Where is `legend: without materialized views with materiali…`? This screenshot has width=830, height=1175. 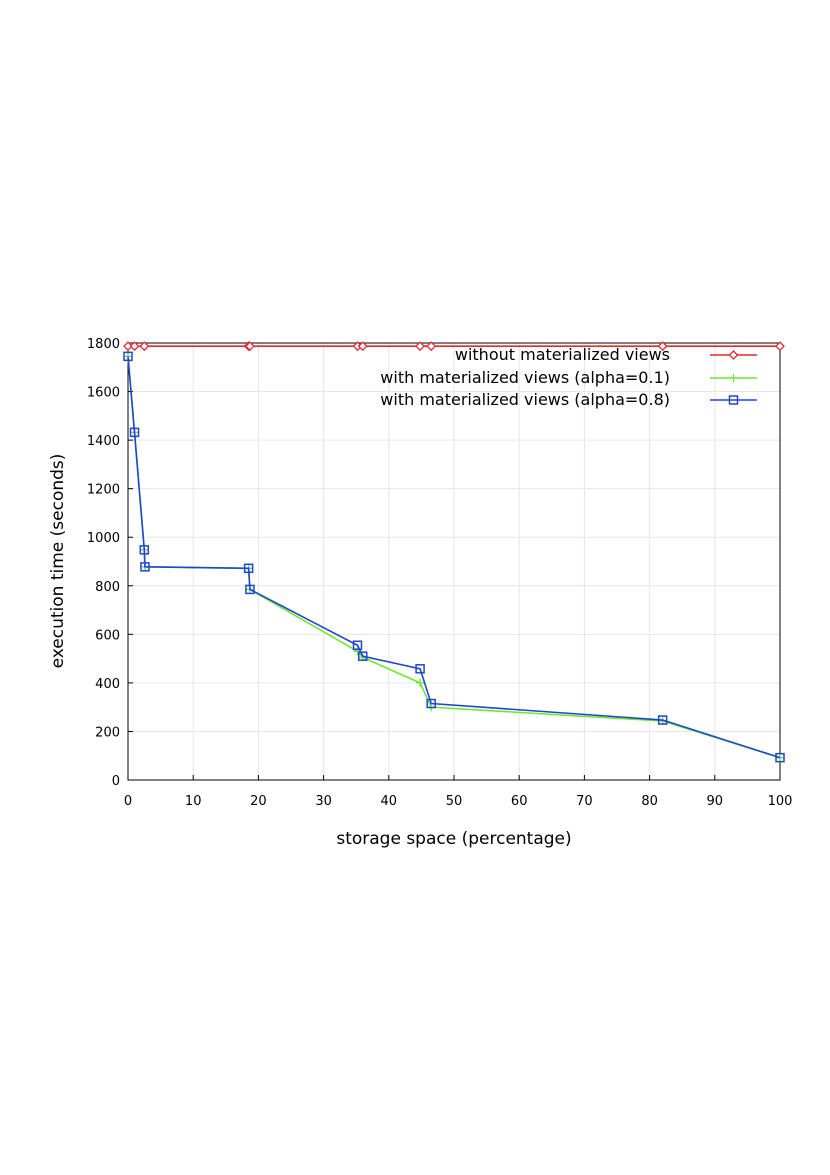 legend: without materialized views with materiali… is located at coordinates (568, 377).